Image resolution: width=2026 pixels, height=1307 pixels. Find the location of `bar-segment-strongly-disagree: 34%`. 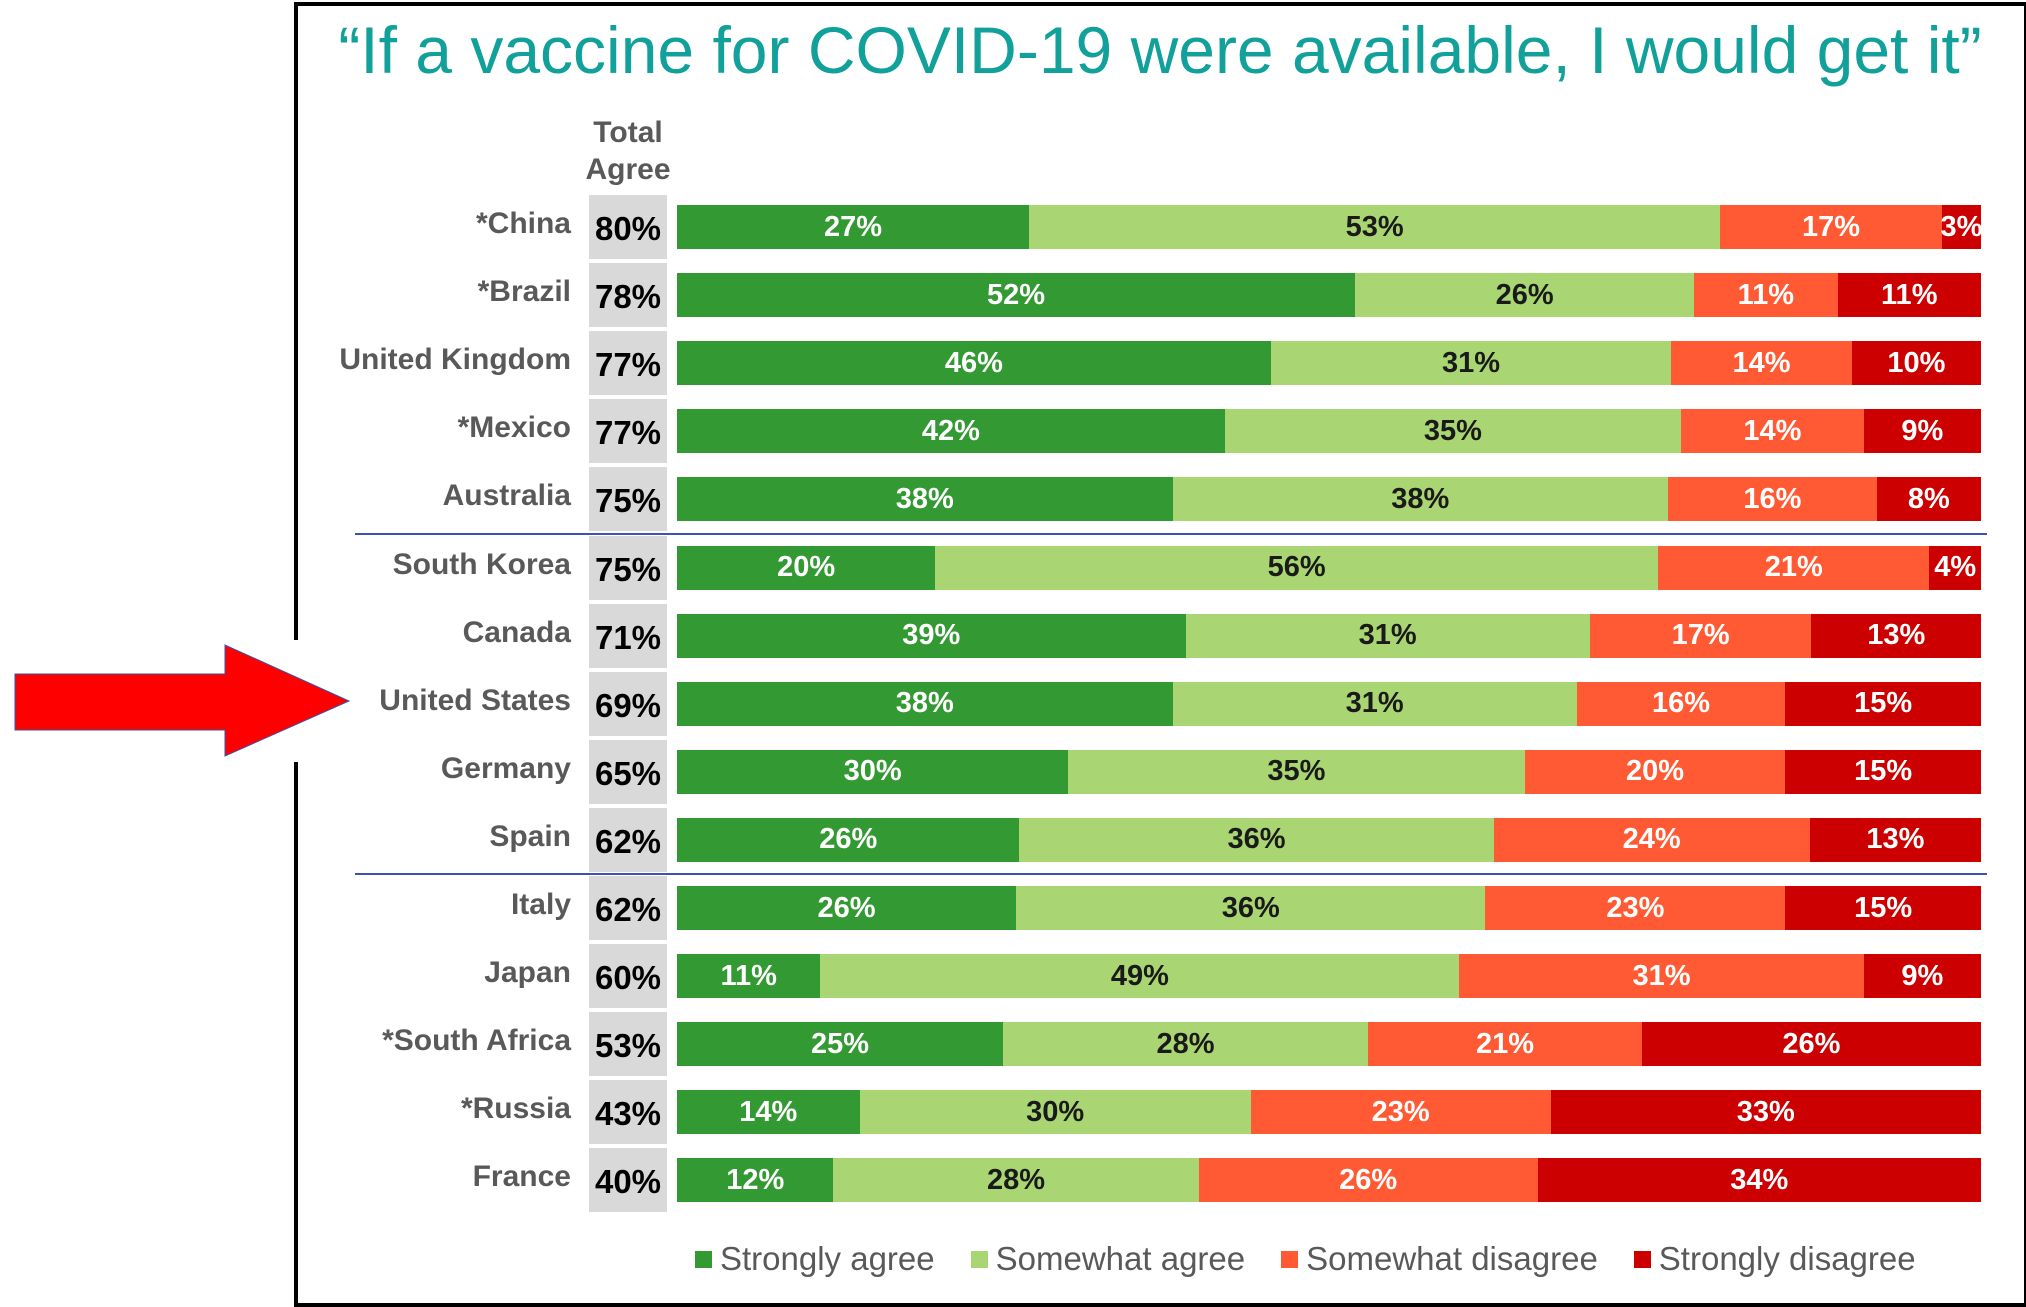

bar-segment-strongly-disagree: 34% is located at coordinates (1759, 1180).